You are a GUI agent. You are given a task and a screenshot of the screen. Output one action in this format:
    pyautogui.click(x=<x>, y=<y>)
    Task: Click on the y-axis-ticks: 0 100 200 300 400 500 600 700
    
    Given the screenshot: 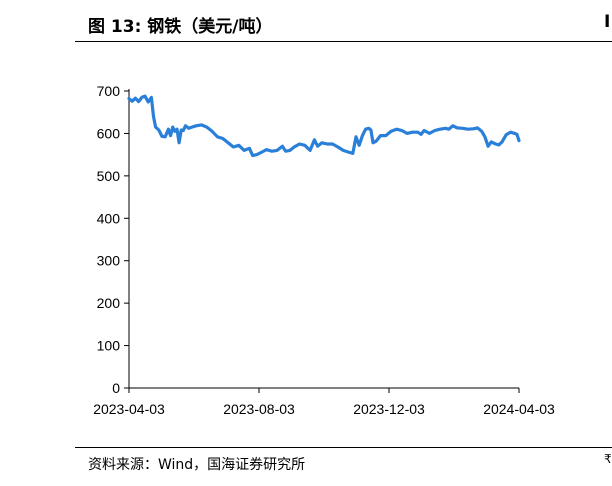 What is the action you would take?
    pyautogui.click(x=113, y=239)
    